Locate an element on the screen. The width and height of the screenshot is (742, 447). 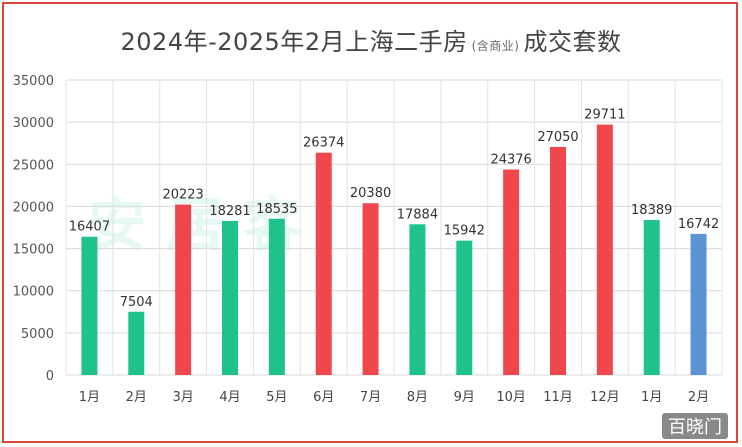
data-label: 27050 is located at coordinates (557, 137).